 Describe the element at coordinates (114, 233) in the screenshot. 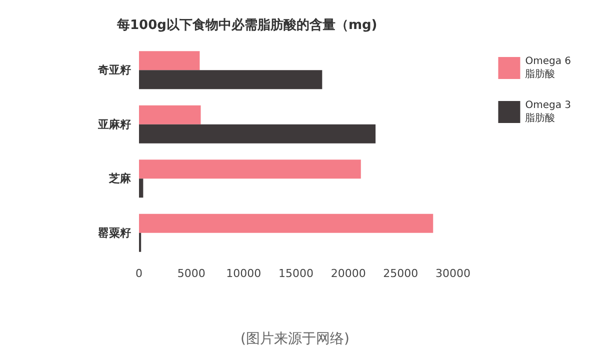

I see `y-tick-label: 罂粟籽` at that location.